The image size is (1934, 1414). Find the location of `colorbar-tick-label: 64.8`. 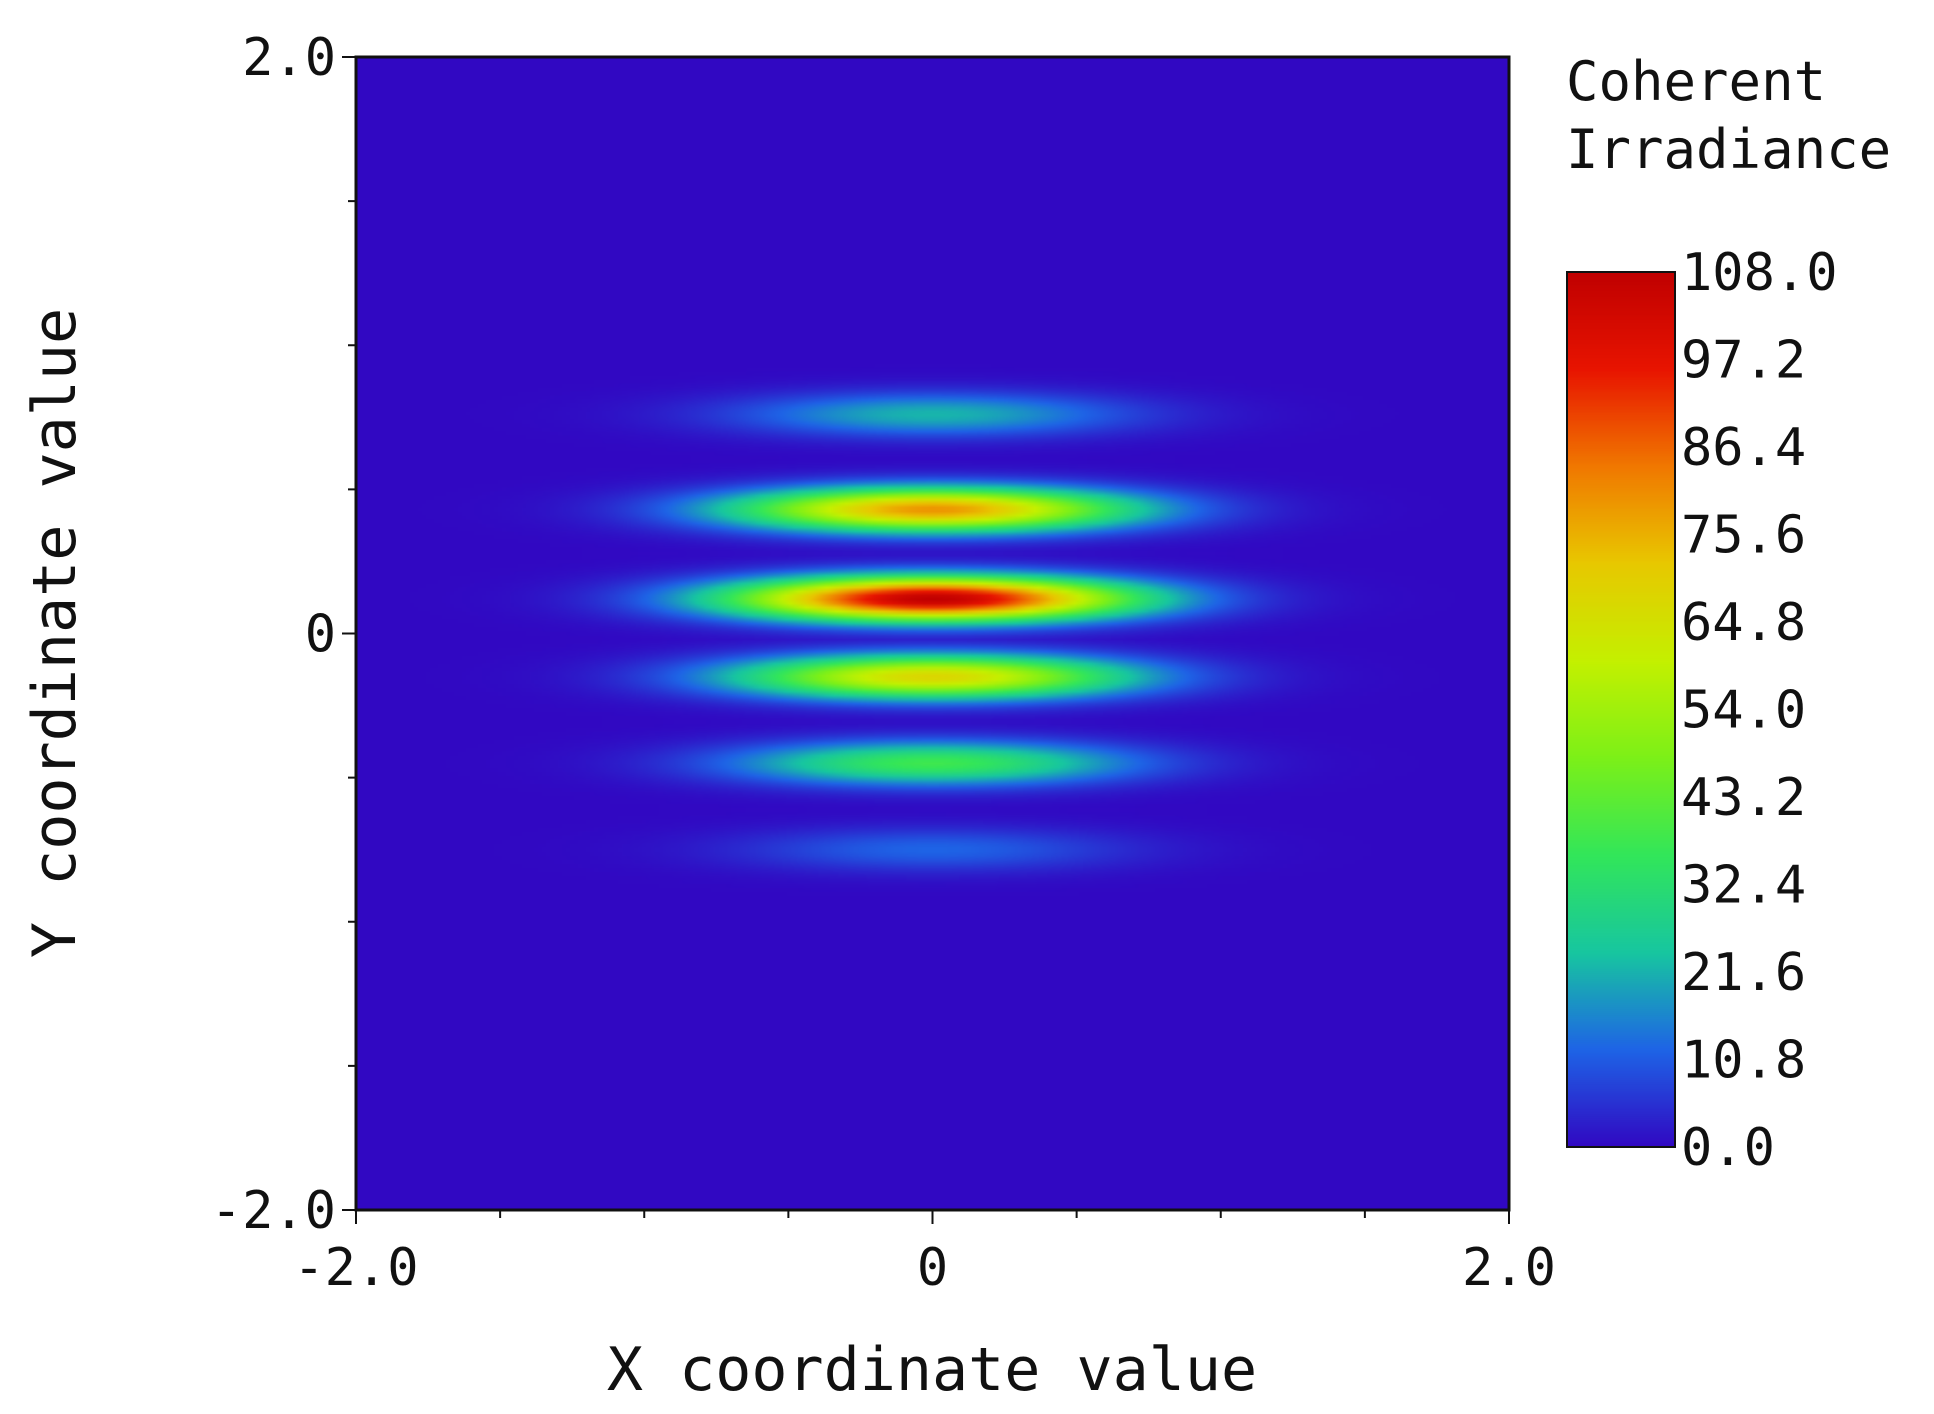

colorbar-tick-label: 64.8 is located at coordinates (1743, 623).